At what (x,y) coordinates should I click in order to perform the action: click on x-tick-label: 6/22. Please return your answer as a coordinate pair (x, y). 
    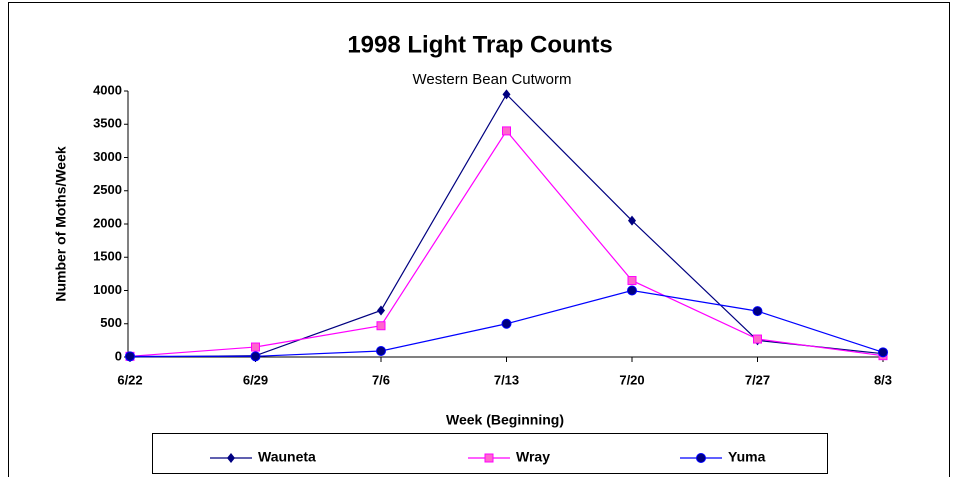
    Looking at the image, I should click on (129, 379).